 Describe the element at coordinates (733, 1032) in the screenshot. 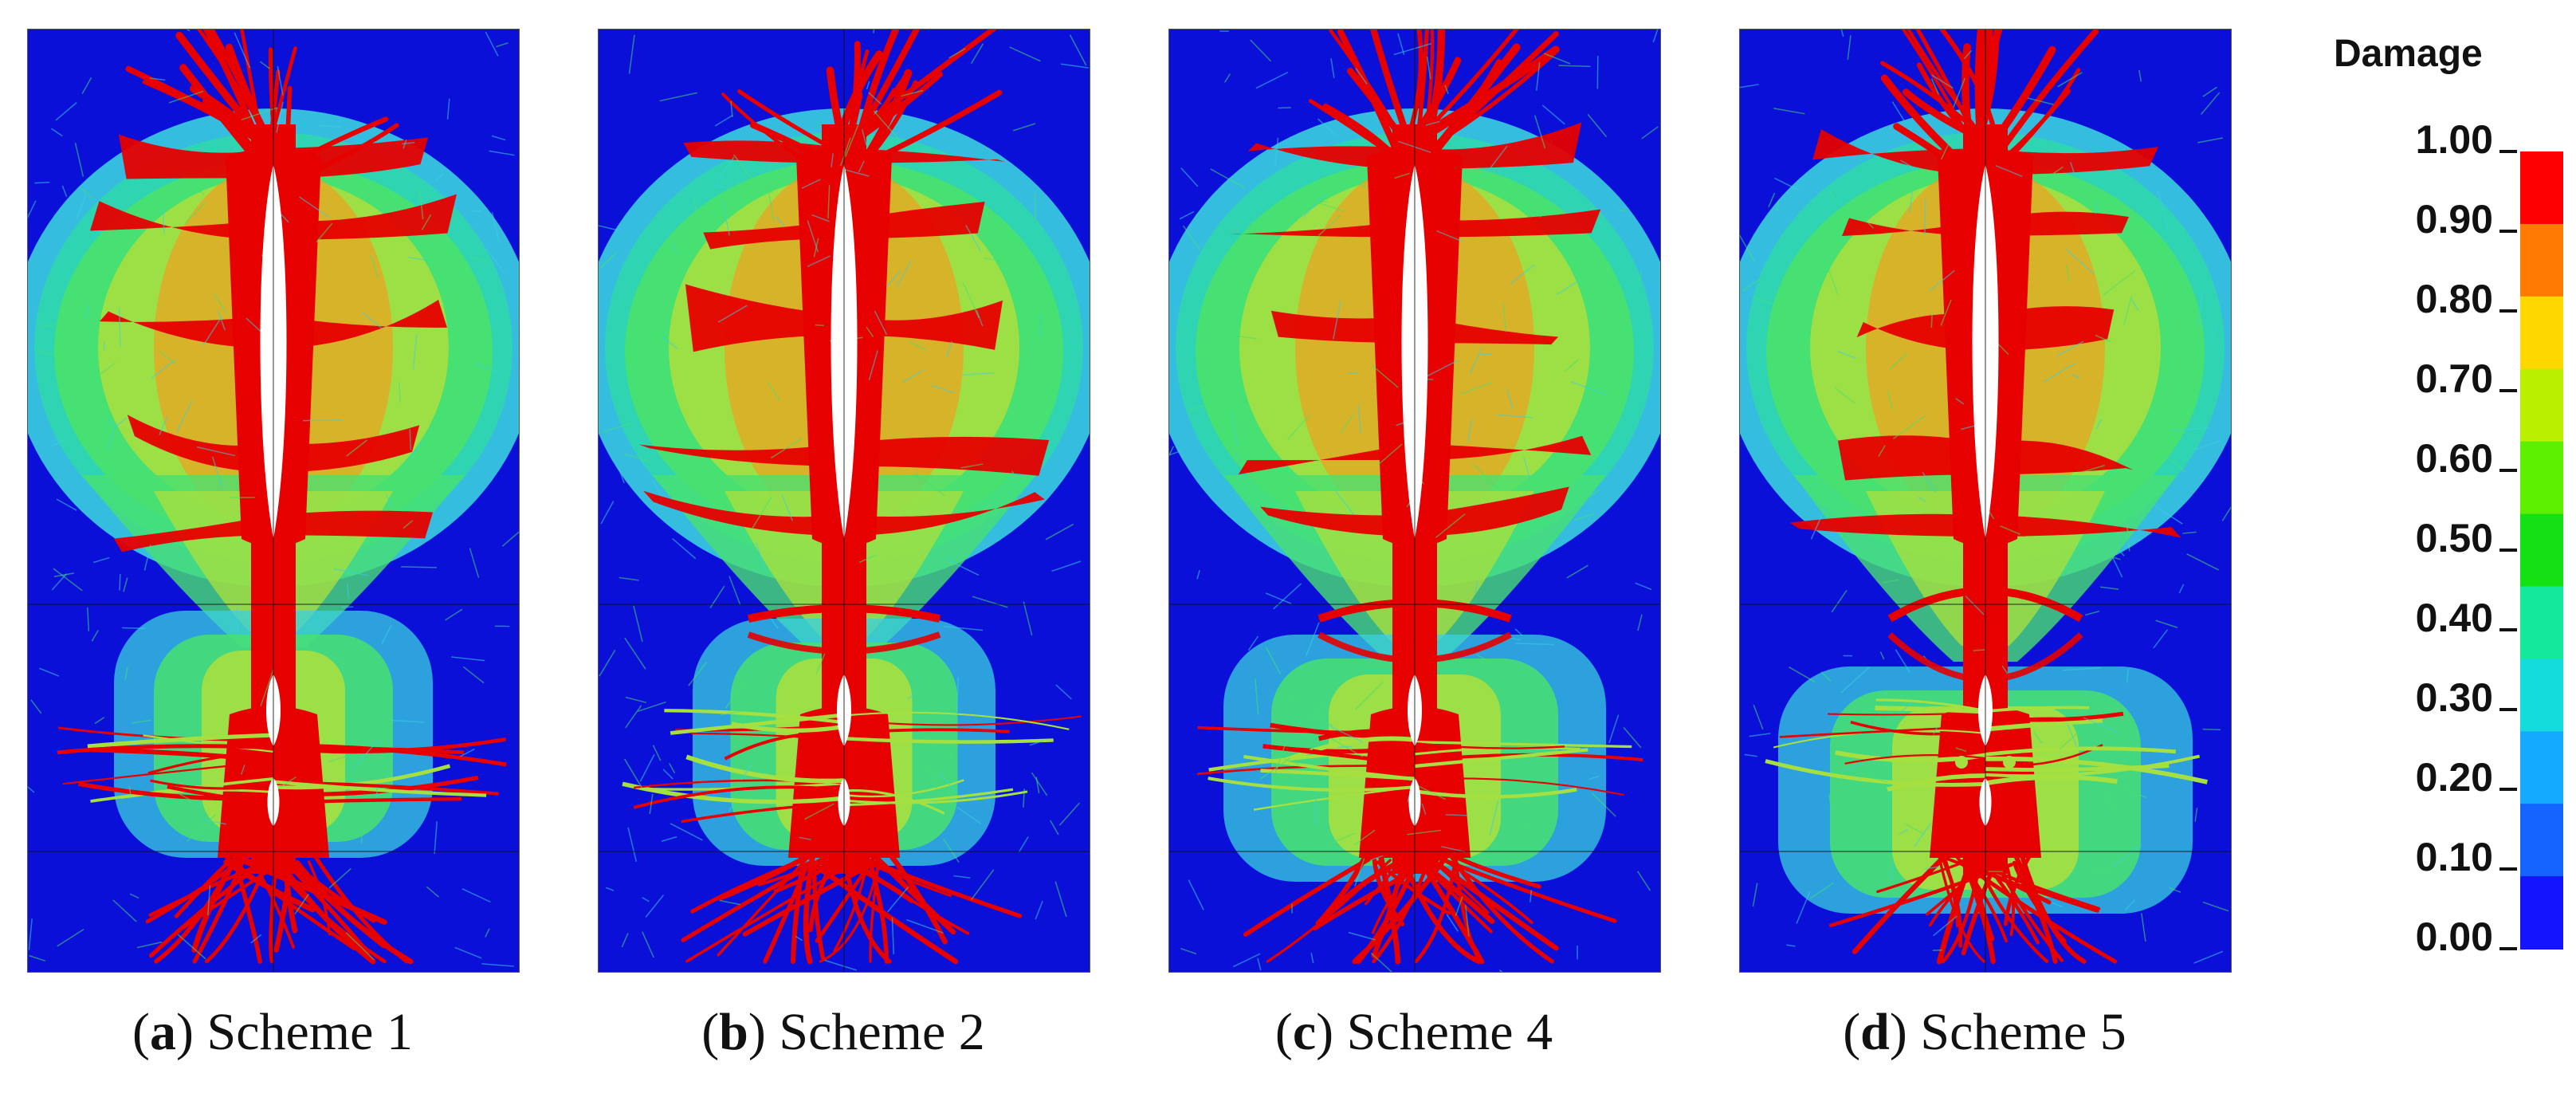

I see `caption-b-letter: b` at that location.